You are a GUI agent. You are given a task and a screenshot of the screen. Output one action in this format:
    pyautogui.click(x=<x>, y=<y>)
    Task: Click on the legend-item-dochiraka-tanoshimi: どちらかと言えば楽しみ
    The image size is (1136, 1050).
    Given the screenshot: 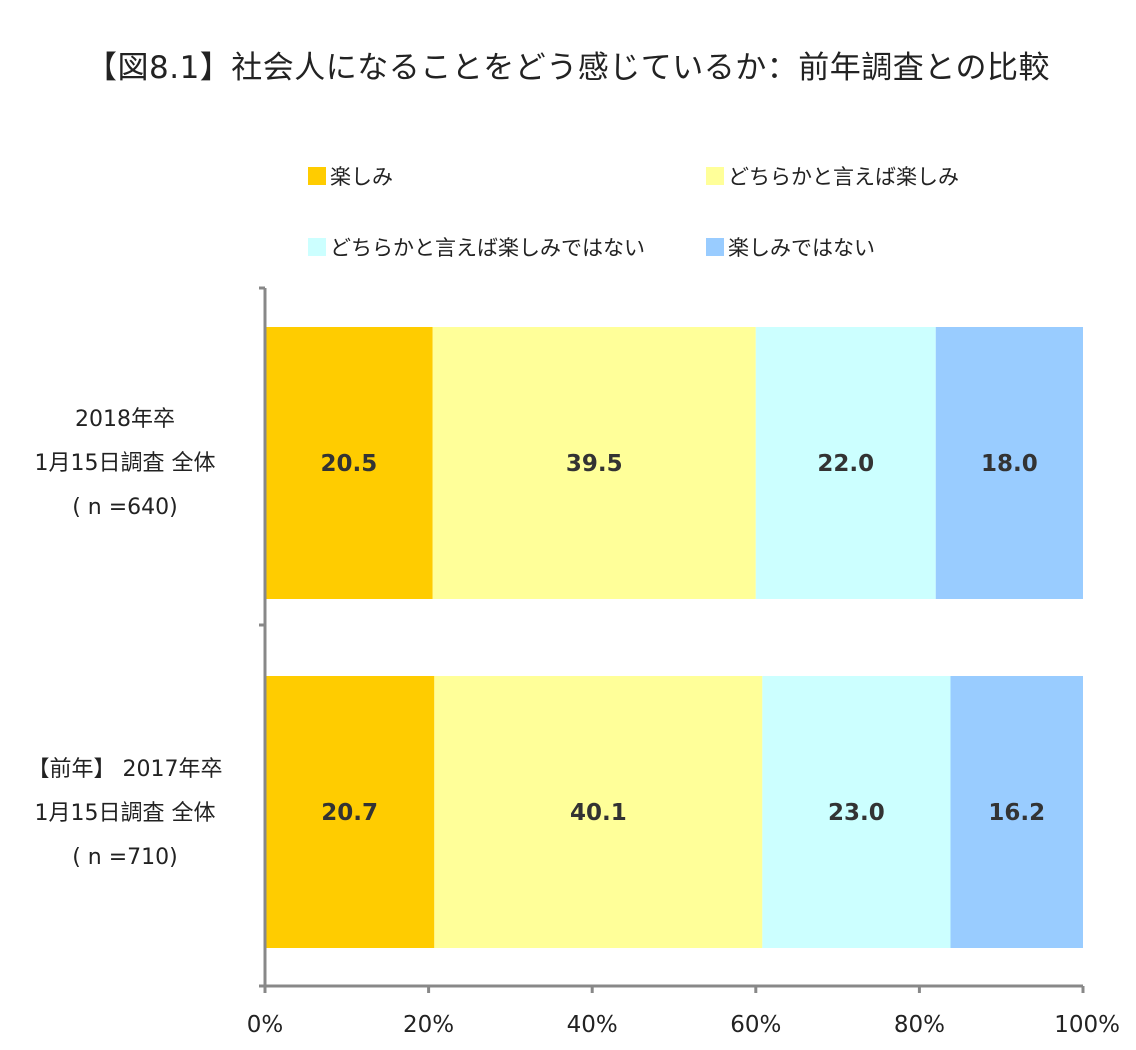 What is the action you would take?
    pyautogui.click(x=832, y=176)
    